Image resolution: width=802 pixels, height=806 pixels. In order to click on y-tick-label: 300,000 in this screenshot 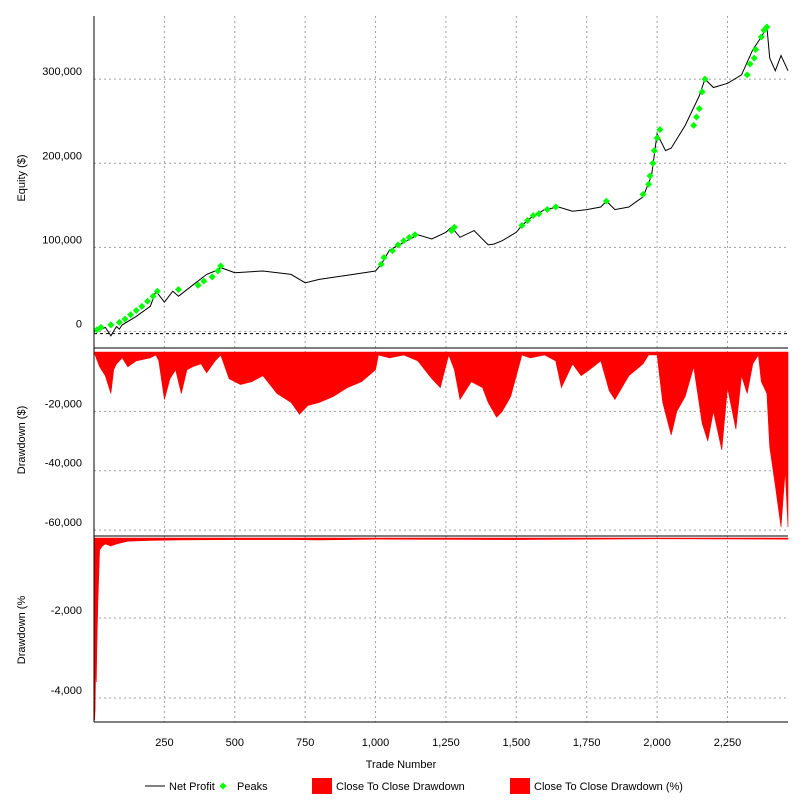, I will do `click(62, 72)`.